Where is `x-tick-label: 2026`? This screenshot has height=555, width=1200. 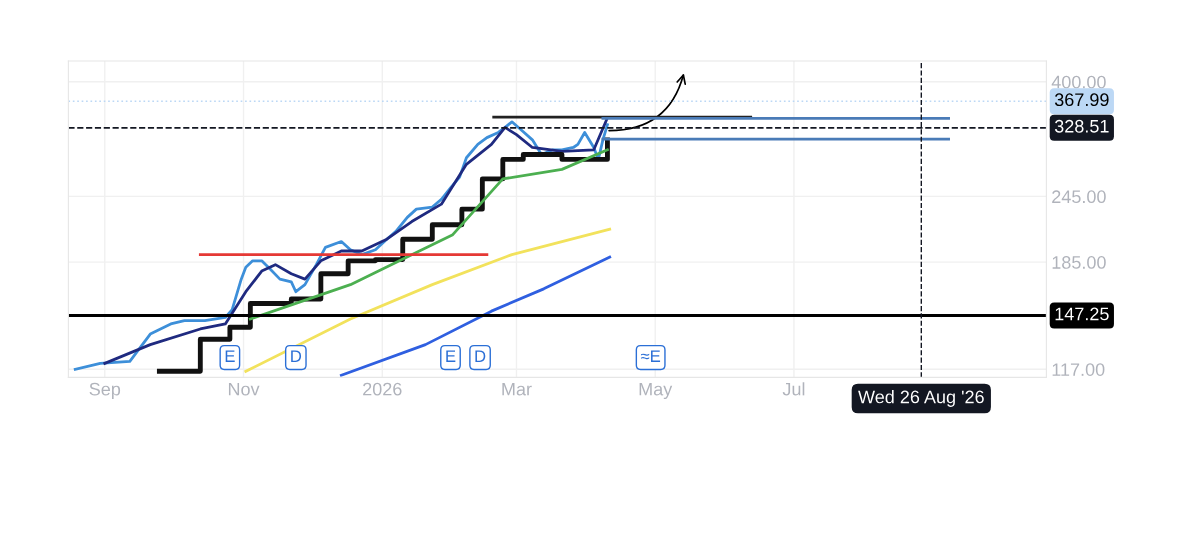
x-tick-label: 2026 is located at coordinates (382, 389).